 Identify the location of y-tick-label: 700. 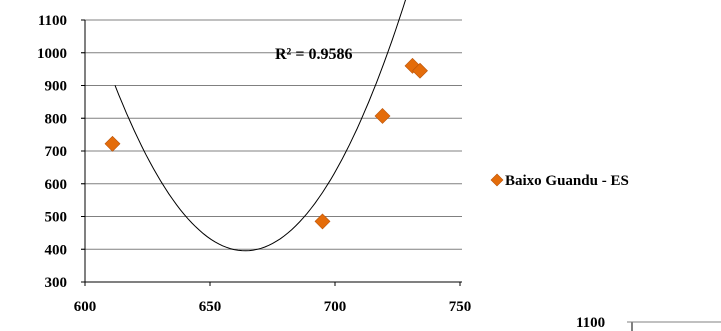
(56, 152).